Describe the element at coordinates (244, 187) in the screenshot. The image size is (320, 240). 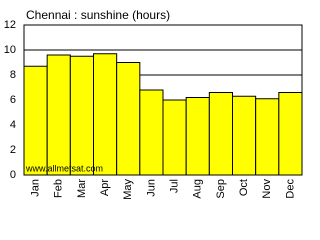
I see `x-tick-label: Oct` at that location.